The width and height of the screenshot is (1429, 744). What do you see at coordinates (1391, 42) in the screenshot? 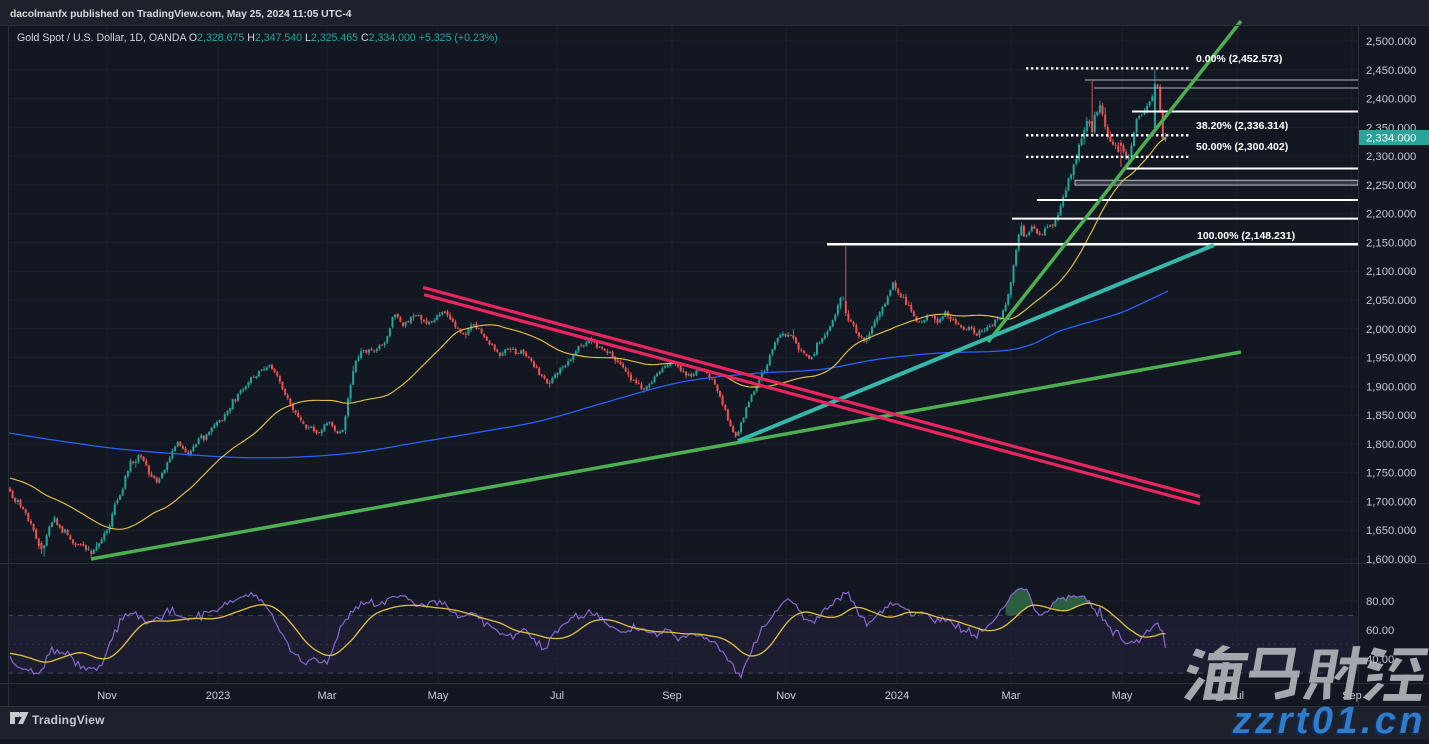
I see `svg-text: 2,500.000` at bounding box center [1391, 42].